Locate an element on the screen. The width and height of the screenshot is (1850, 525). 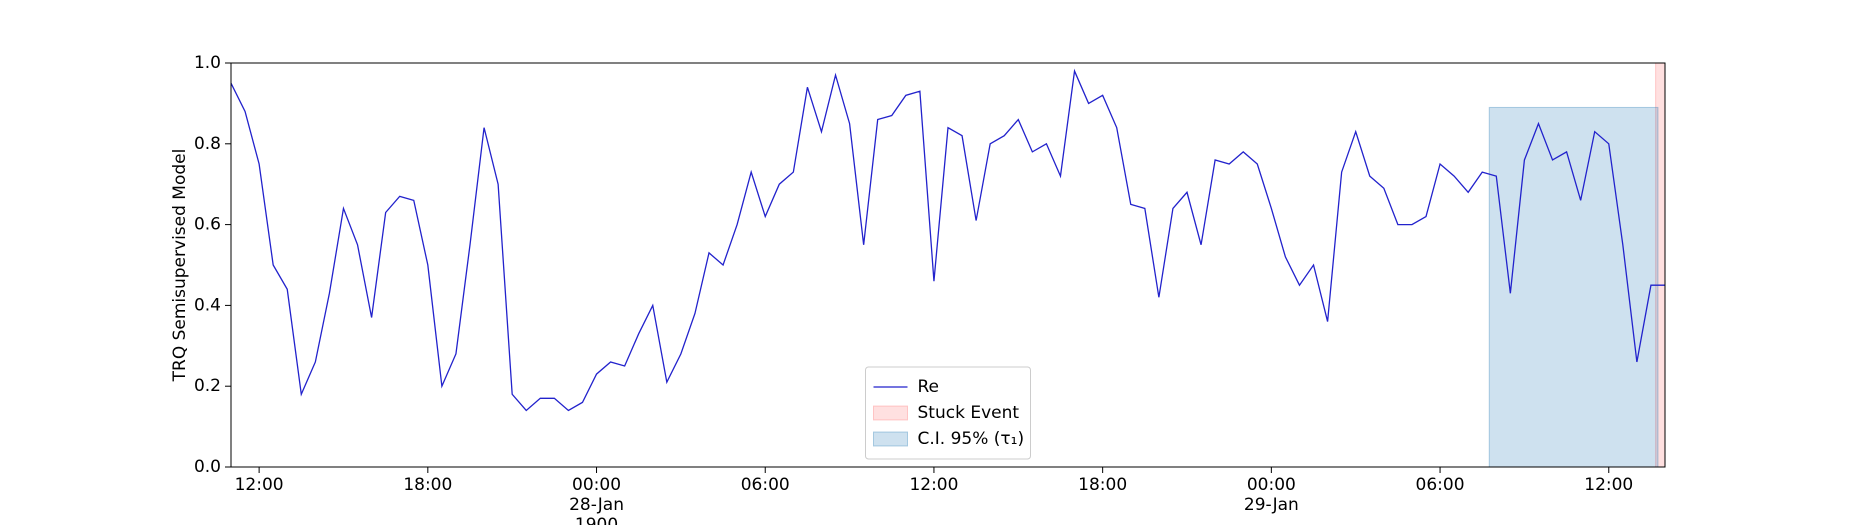
x-tick-label: 00:00 28-Jan 1900 is located at coordinates (596, 500).